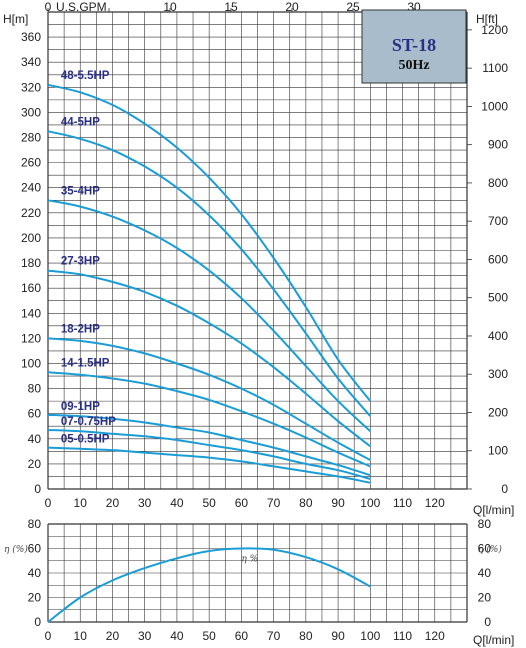 This screenshot has height=648, width=526. What do you see at coordinates (487, 19) in the screenshot?
I see `head-y2-axis-title: H[ft]` at bounding box center [487, 19].